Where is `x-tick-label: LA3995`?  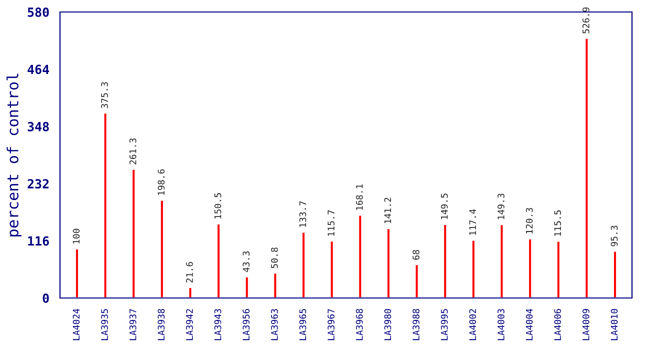
x-tick-label: LA3995 is located at coordinates (444, 324).